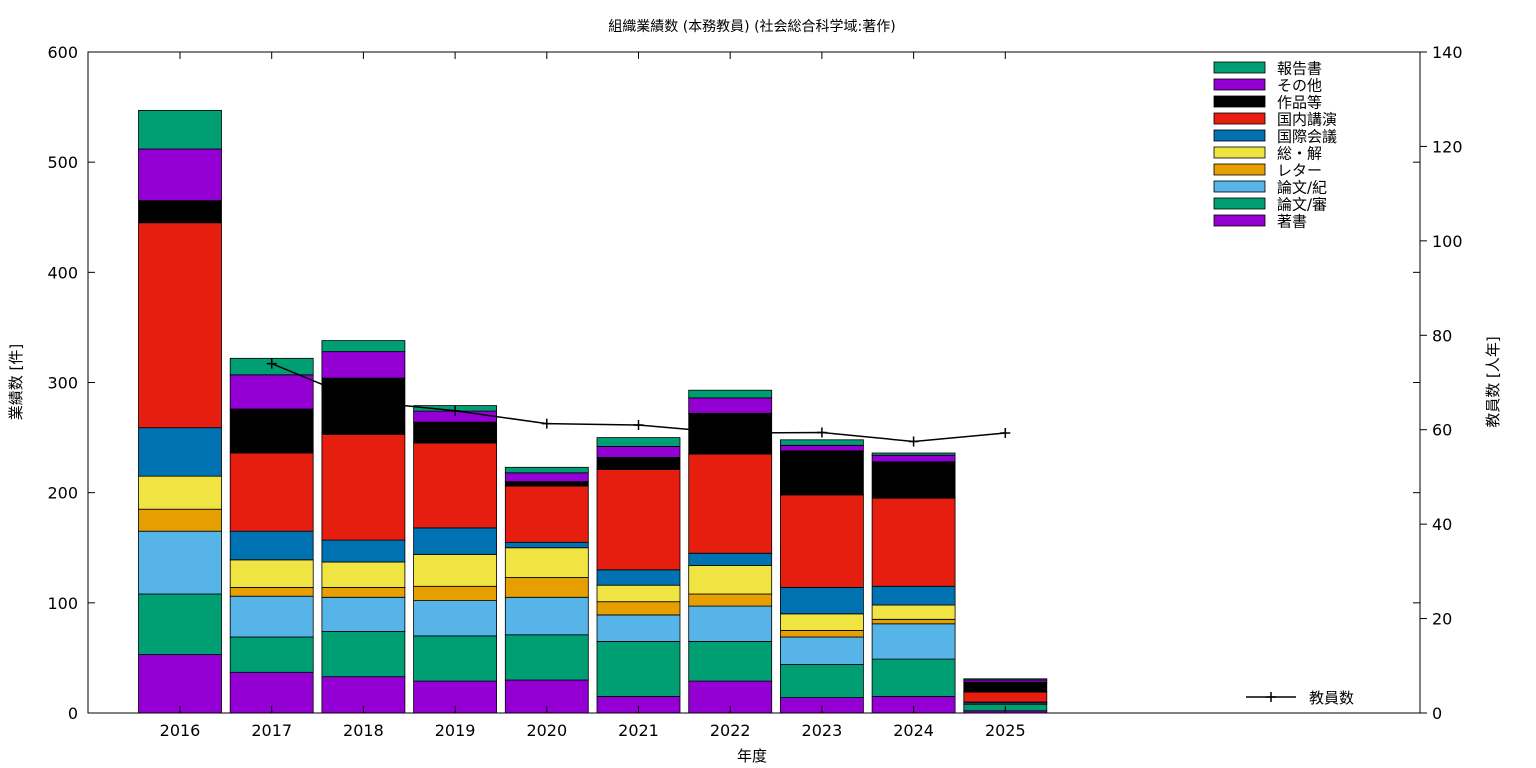 The height and width of the screenshot is (768, 1536). Describe the element at coordinates (62, 52) in the screenshot. I see `y-tick-label-600: 600` at that location.